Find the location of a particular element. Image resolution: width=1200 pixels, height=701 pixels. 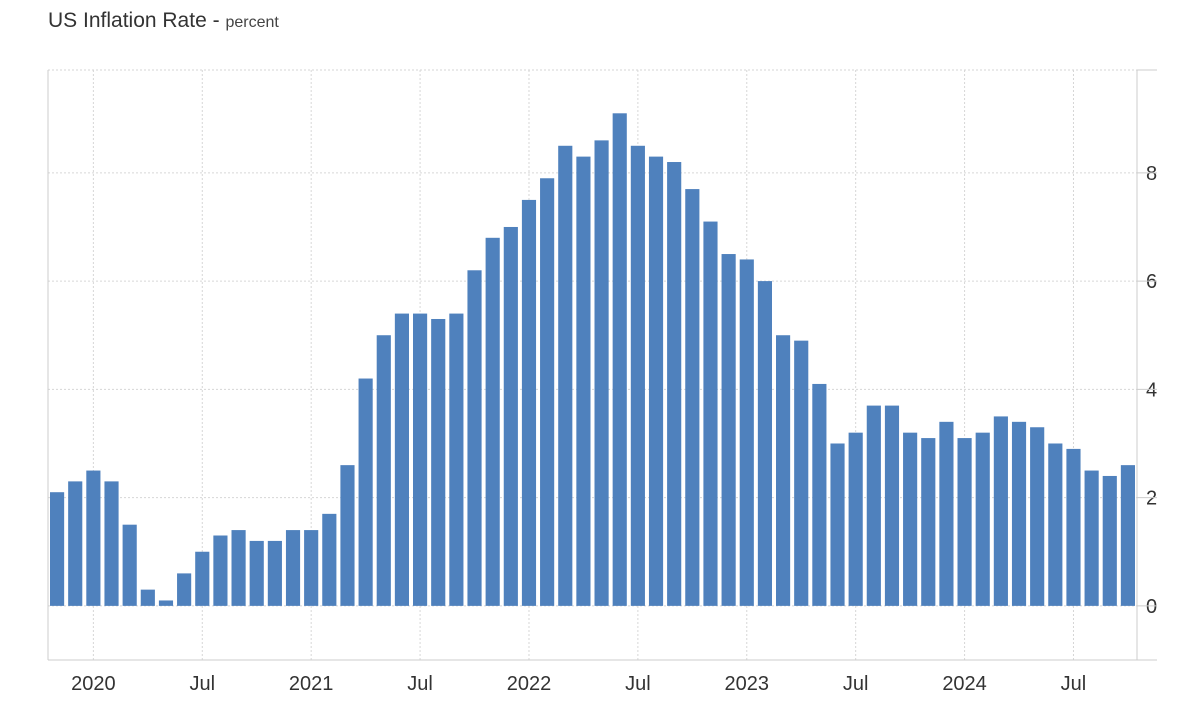

chart-title: US Inflation Rate - percent is located at coordinates (163, 20).